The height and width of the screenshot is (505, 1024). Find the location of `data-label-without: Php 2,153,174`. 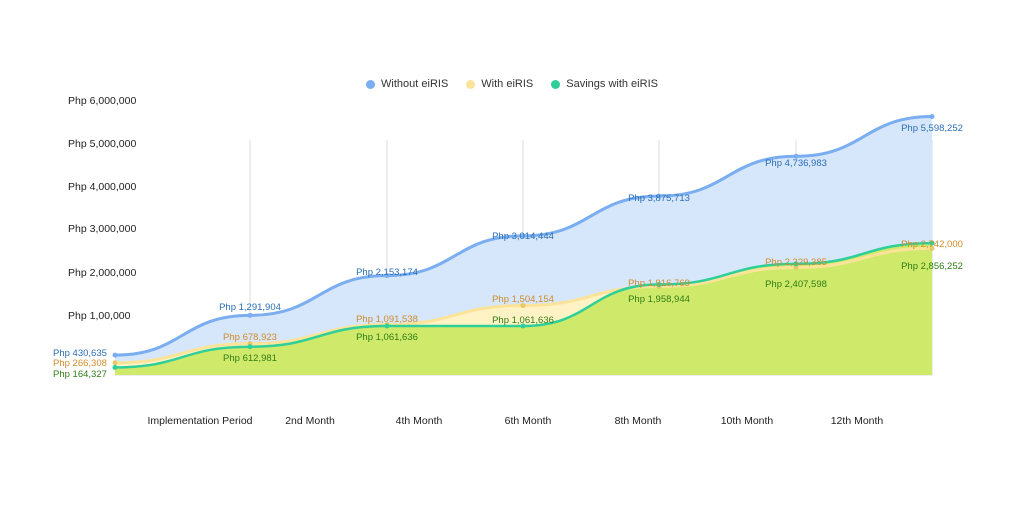

data-label-without: Php 2,153,174 is located at coordinates (387, 272).